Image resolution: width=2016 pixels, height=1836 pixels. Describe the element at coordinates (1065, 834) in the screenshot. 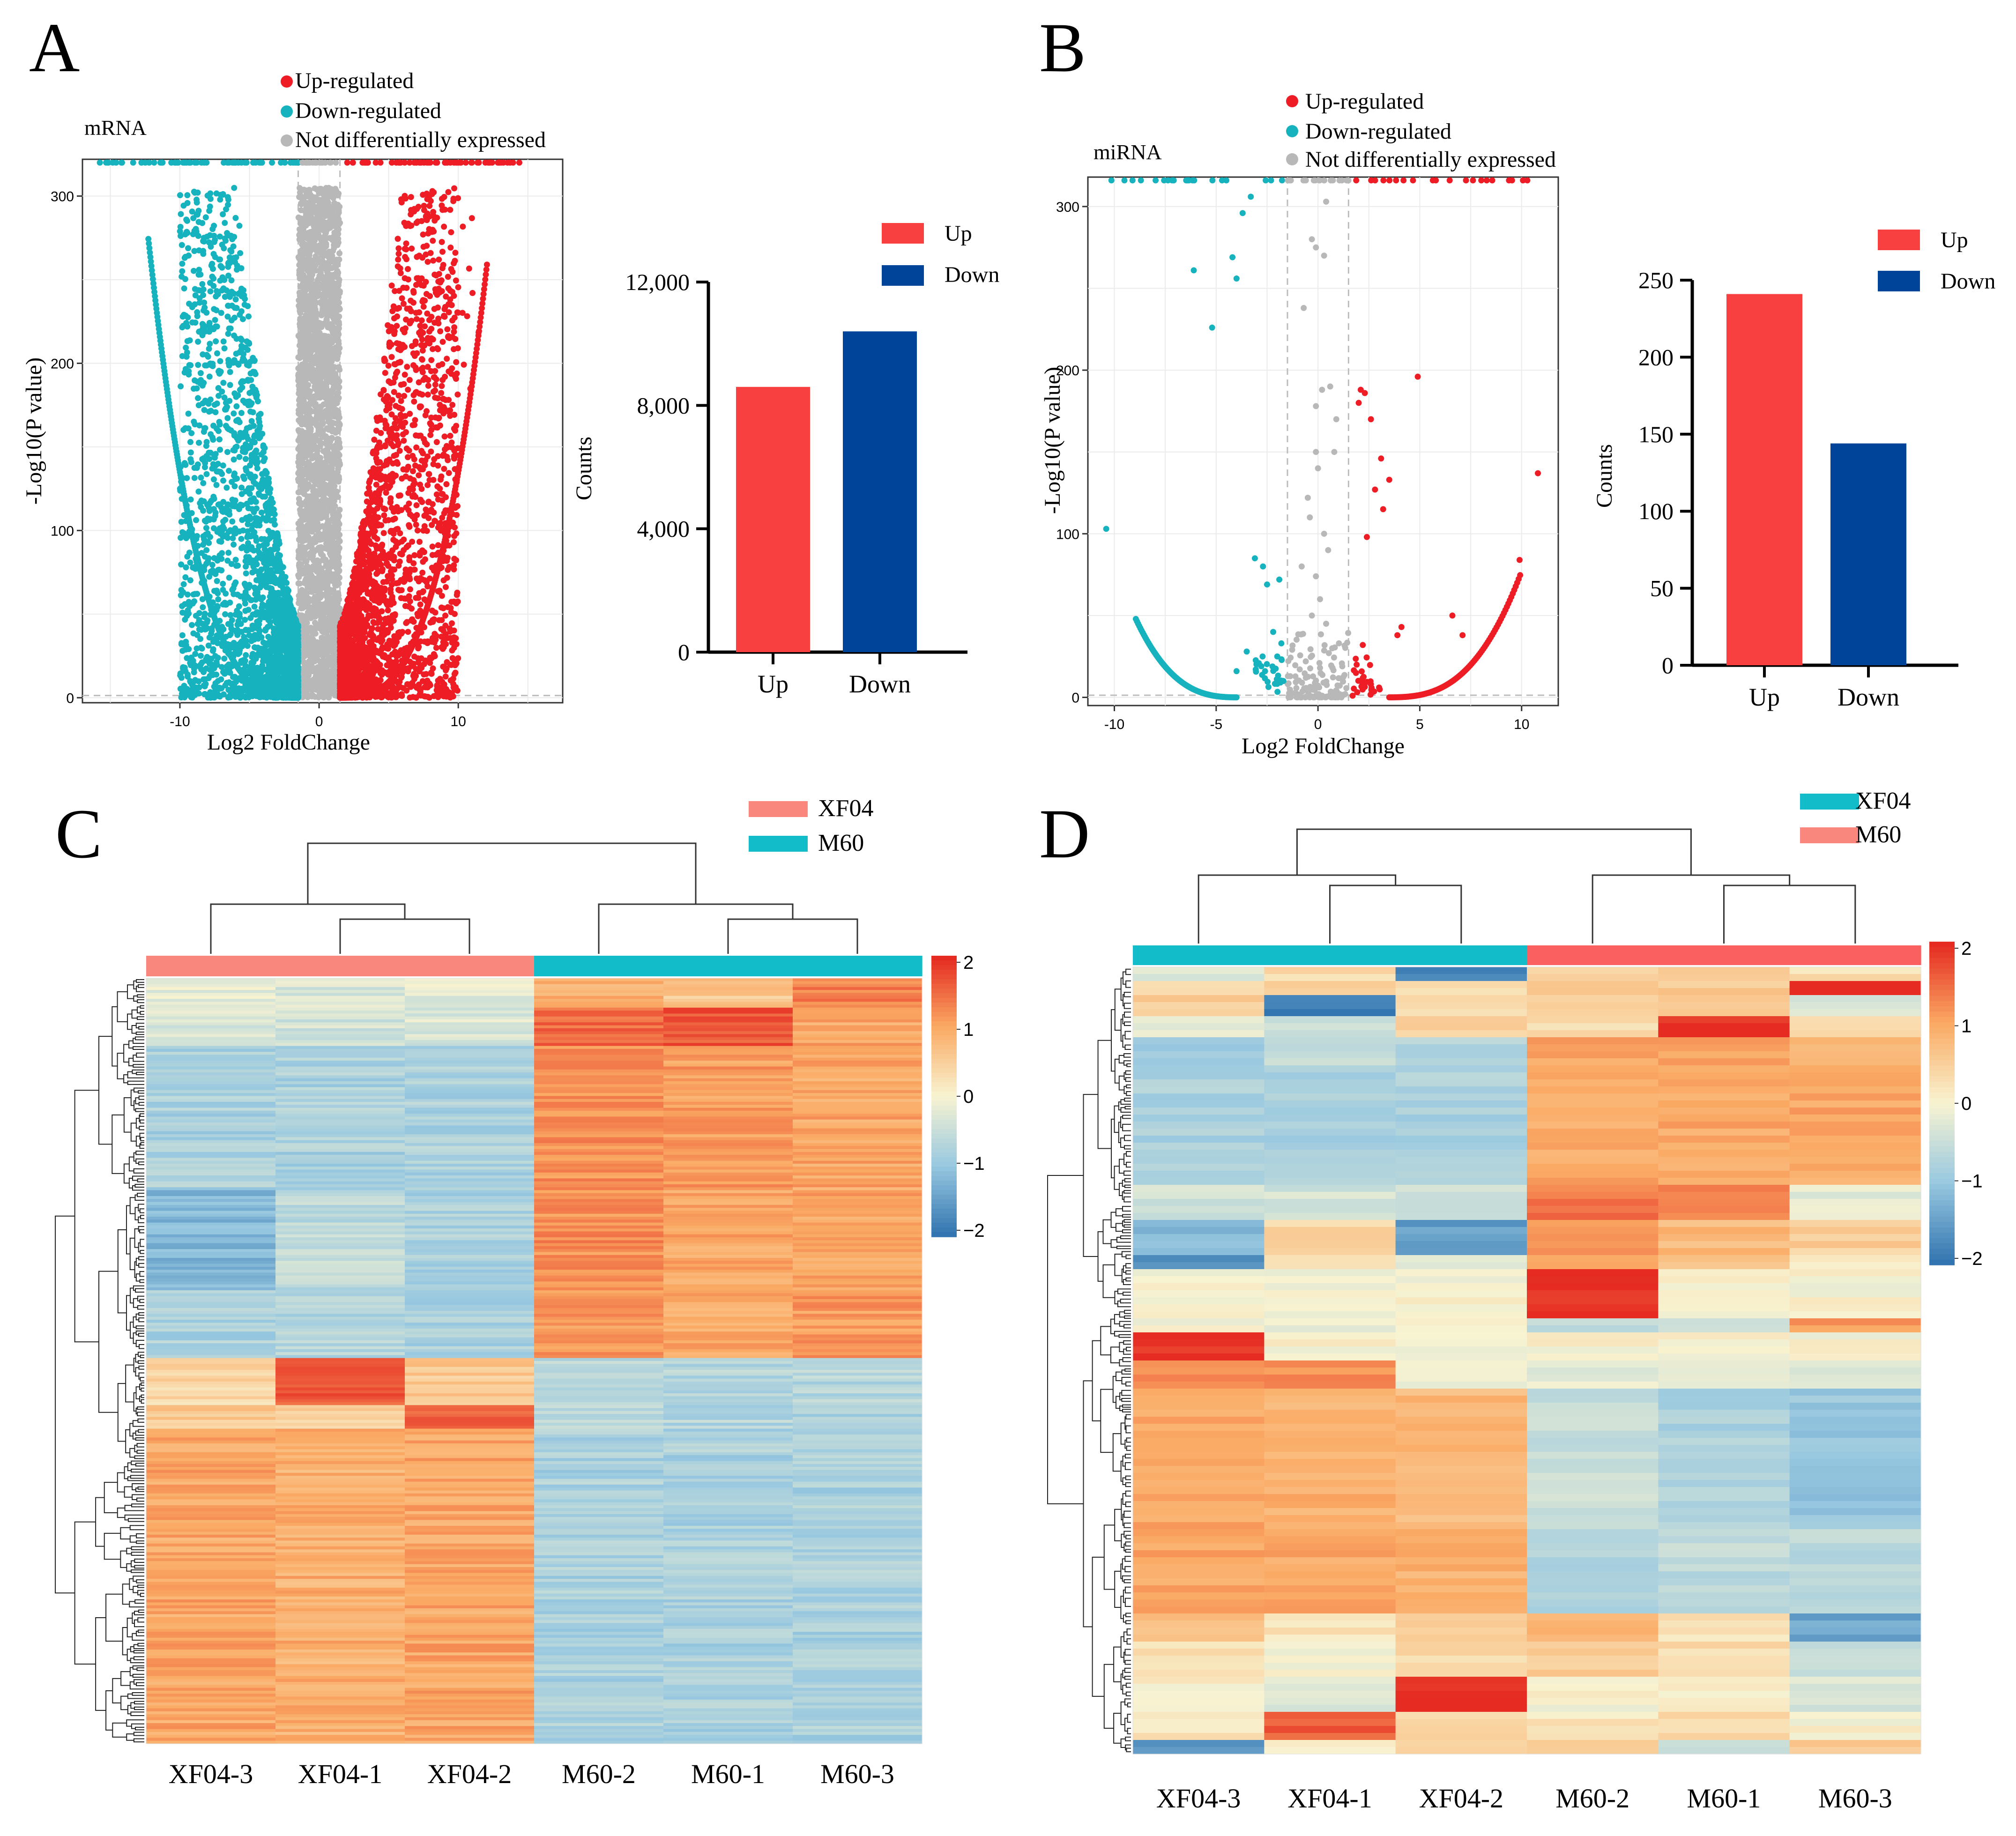

I see `panel-label-d: D` at that location.